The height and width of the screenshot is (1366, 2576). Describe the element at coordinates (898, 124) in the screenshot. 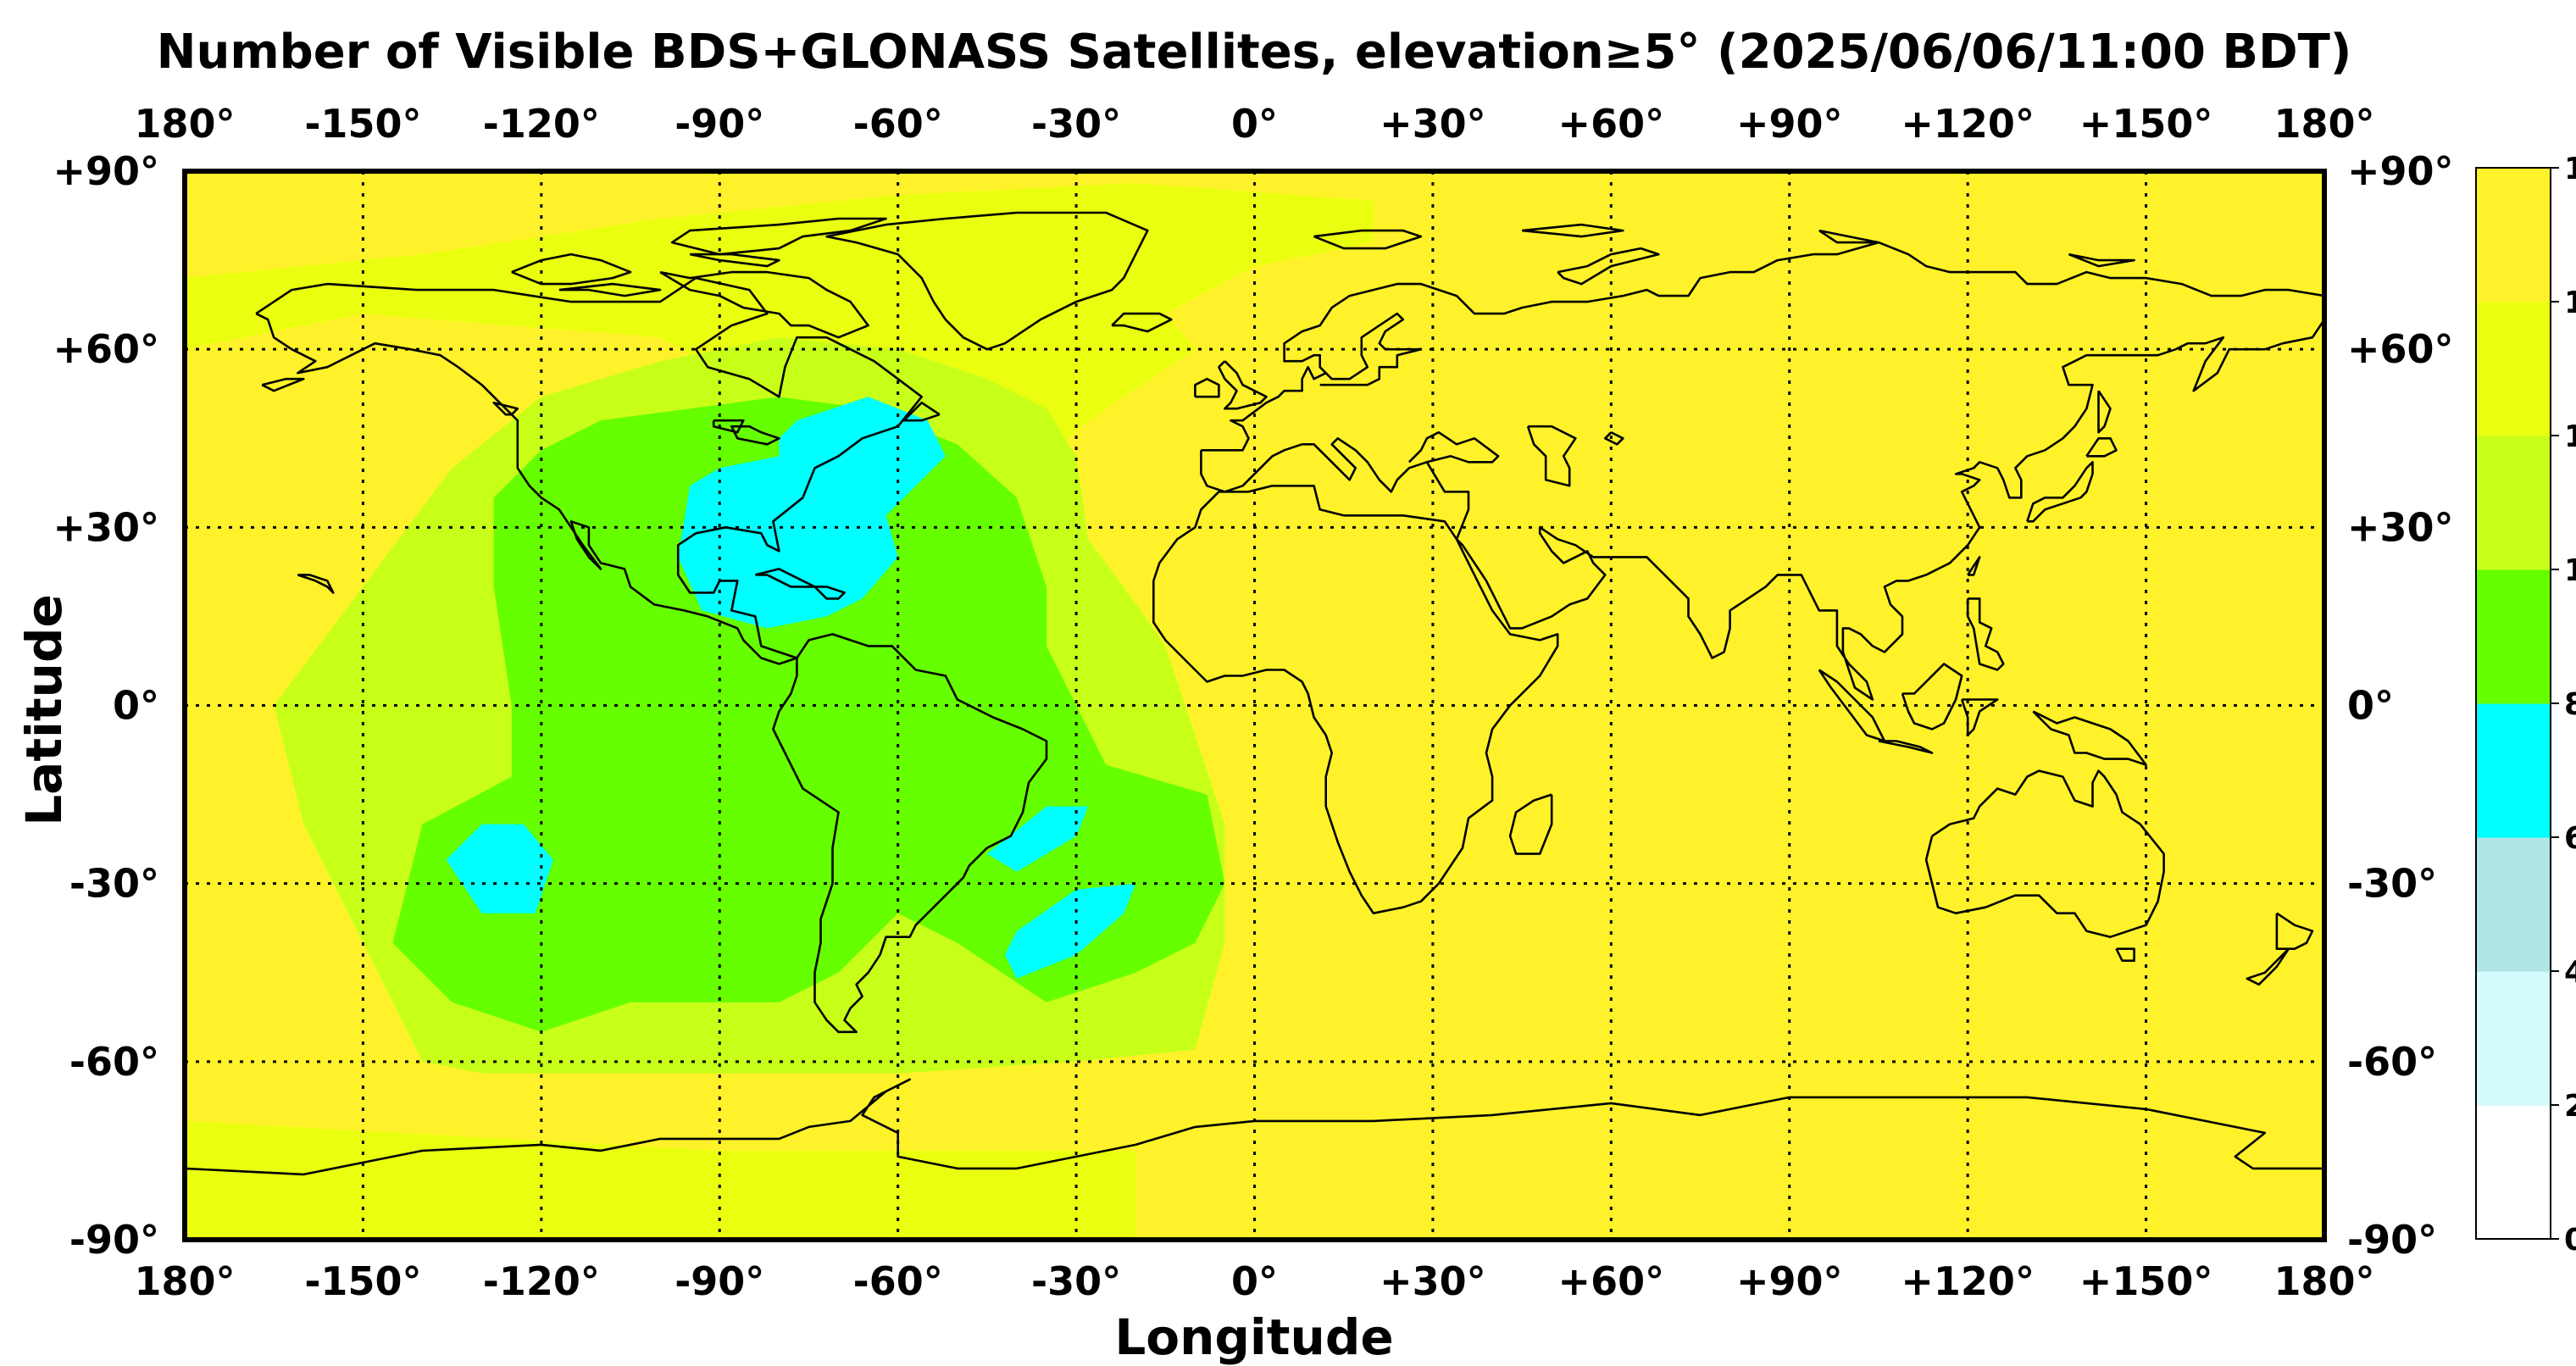

I see `lon-tick-top: -60°` at that location.